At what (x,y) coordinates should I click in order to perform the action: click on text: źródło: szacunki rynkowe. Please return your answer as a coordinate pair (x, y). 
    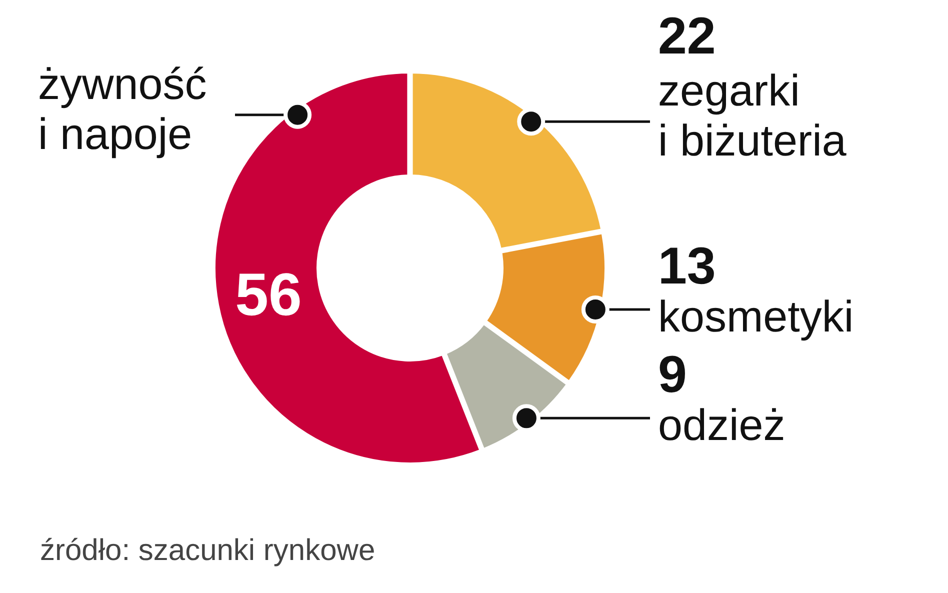
    Looking at the image, I should click on (208, 550).